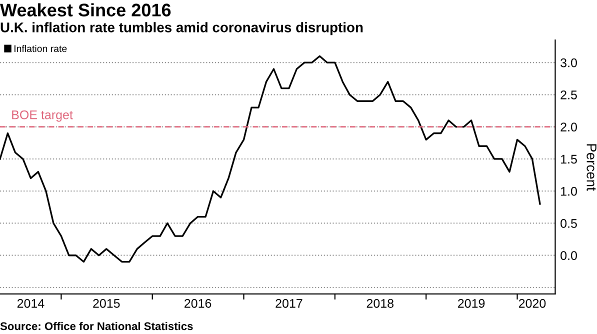 The height and width of the screenshot is (334, 597). Describe the element at coordinates (471, 303) in the screenshot. I see `x-tick-label: 2019` at that location.